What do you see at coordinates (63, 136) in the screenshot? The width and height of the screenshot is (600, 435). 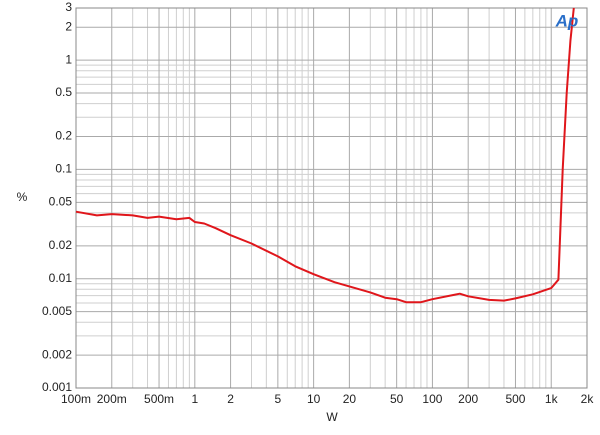 I see `y-tick-label: 0.2` at bounding box center [63, 136].